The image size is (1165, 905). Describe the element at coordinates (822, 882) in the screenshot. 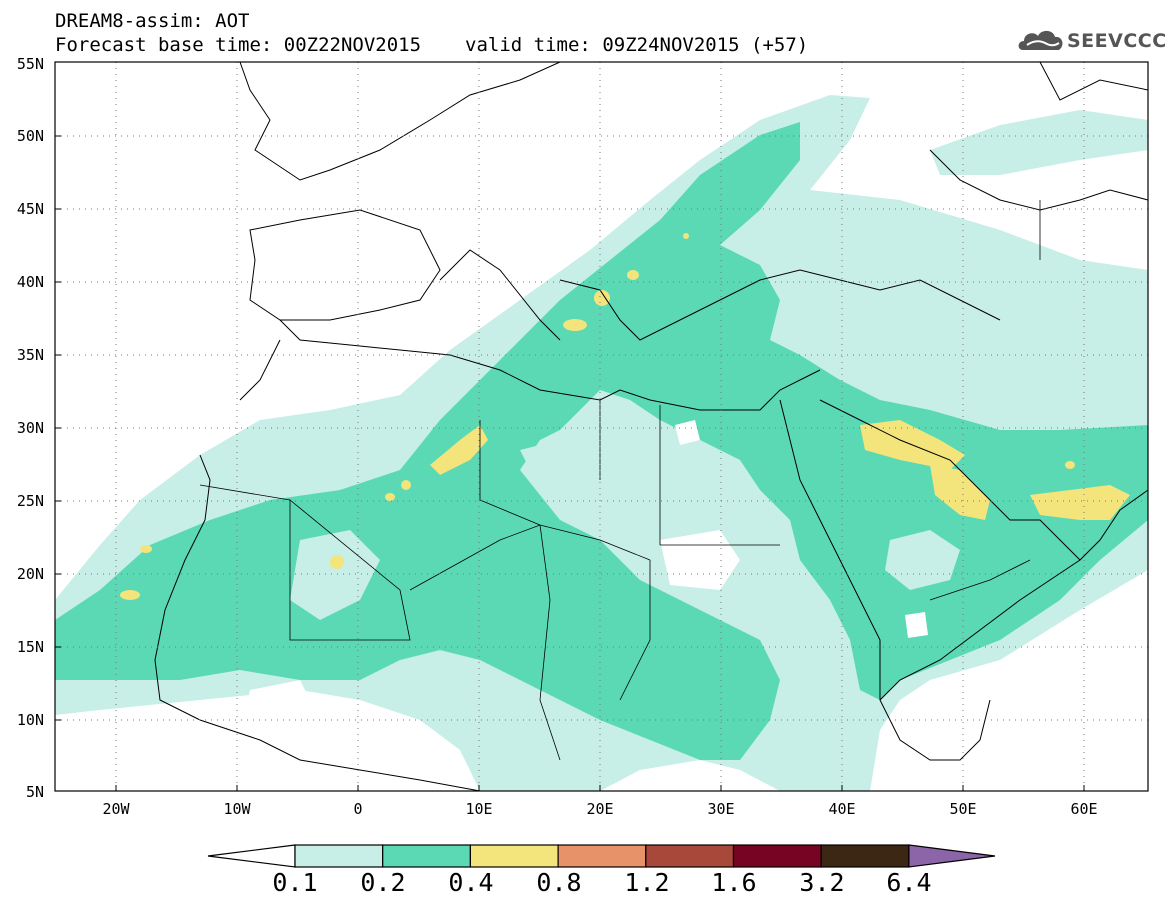

I see `colorbar-label: 3.2` at that location.